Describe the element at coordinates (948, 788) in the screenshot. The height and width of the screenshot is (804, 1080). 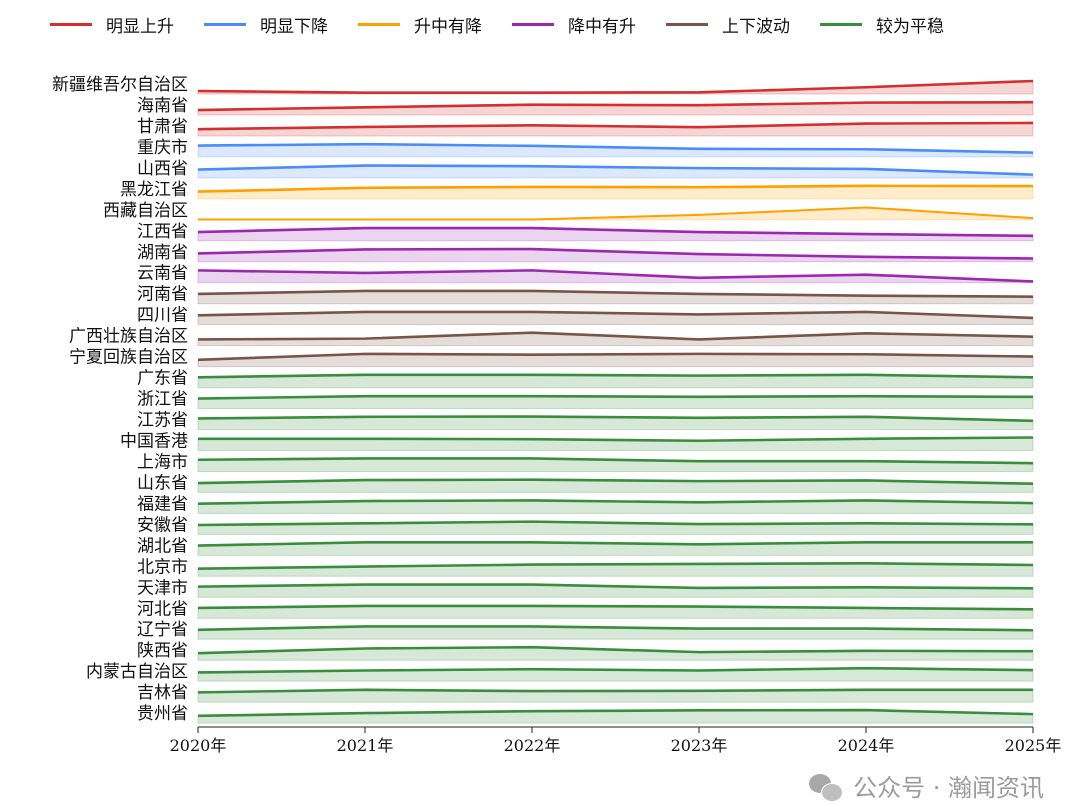
I see `watermark-text: 公众号 · 瀚闻资讯` at that location.